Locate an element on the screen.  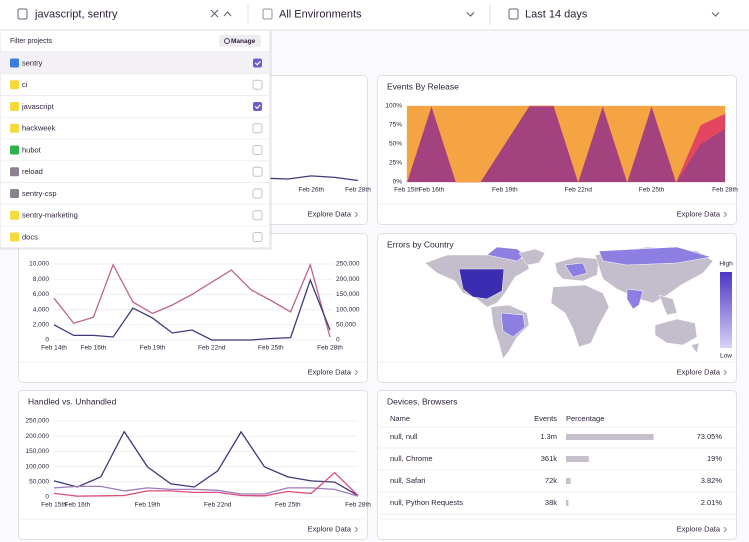
project-name: javascript is located at coordinates (38, 106).